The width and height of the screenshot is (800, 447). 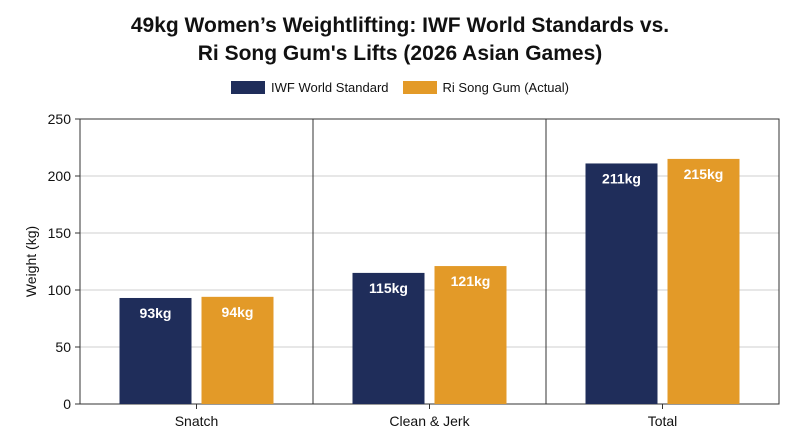 What do you see at coordinates (63, 347) in the screenshot?
I see `y-tick-label-50: 50` at bounding box center [63, 347].